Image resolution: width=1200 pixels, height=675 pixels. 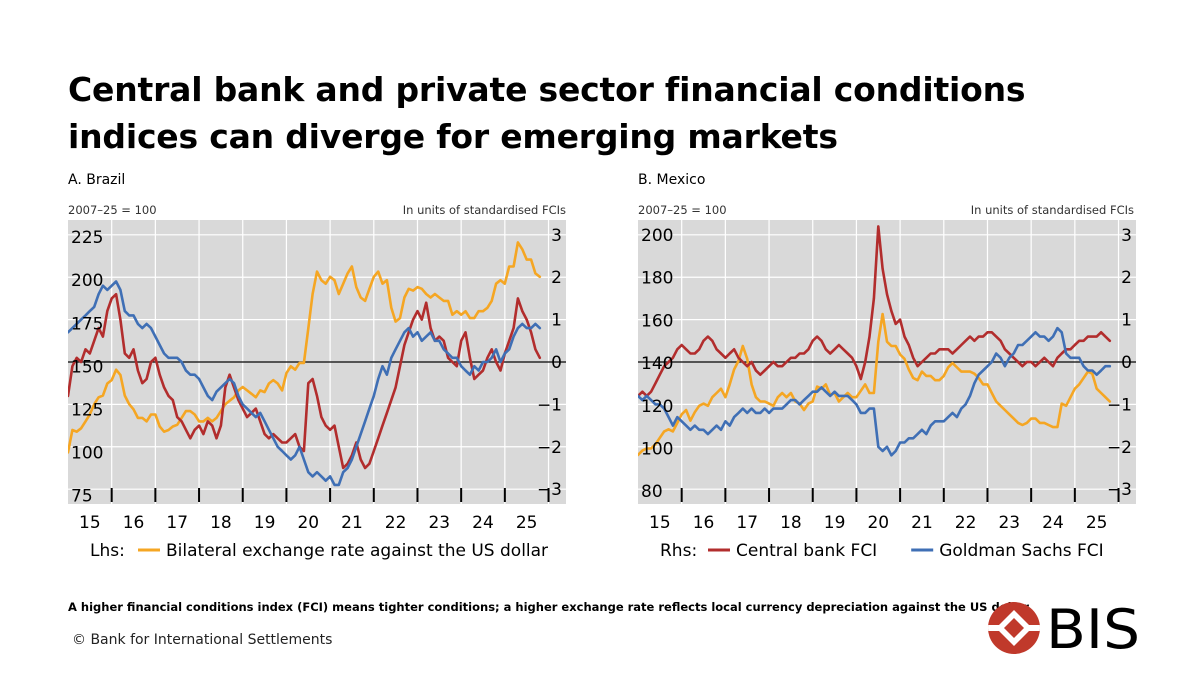 I want to click on y-left-tick-label: 150, so click(x=87, y=367).